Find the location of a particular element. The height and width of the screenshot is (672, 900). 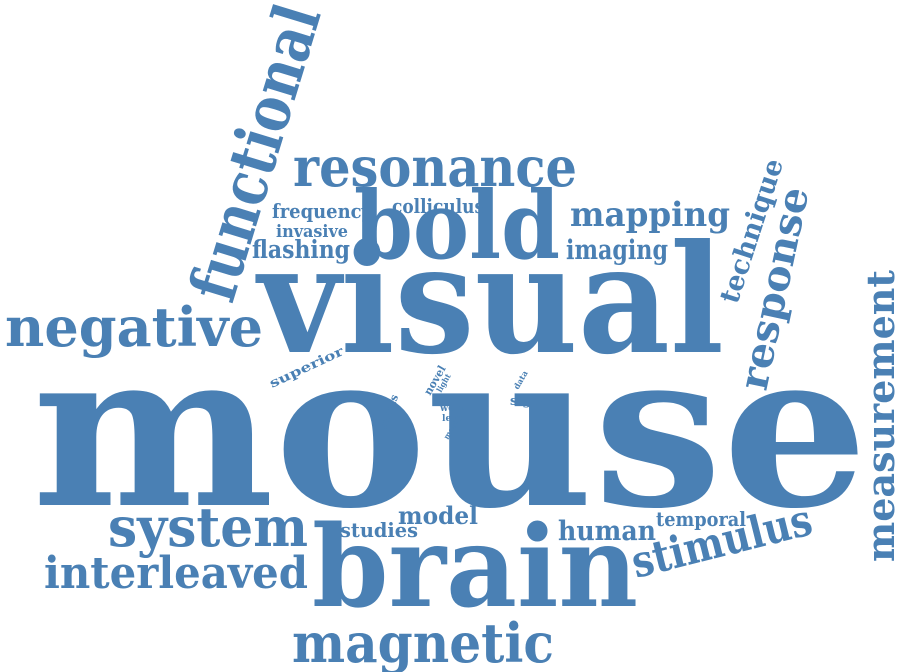

word-brain: brain is located at coordinates (475, 567).